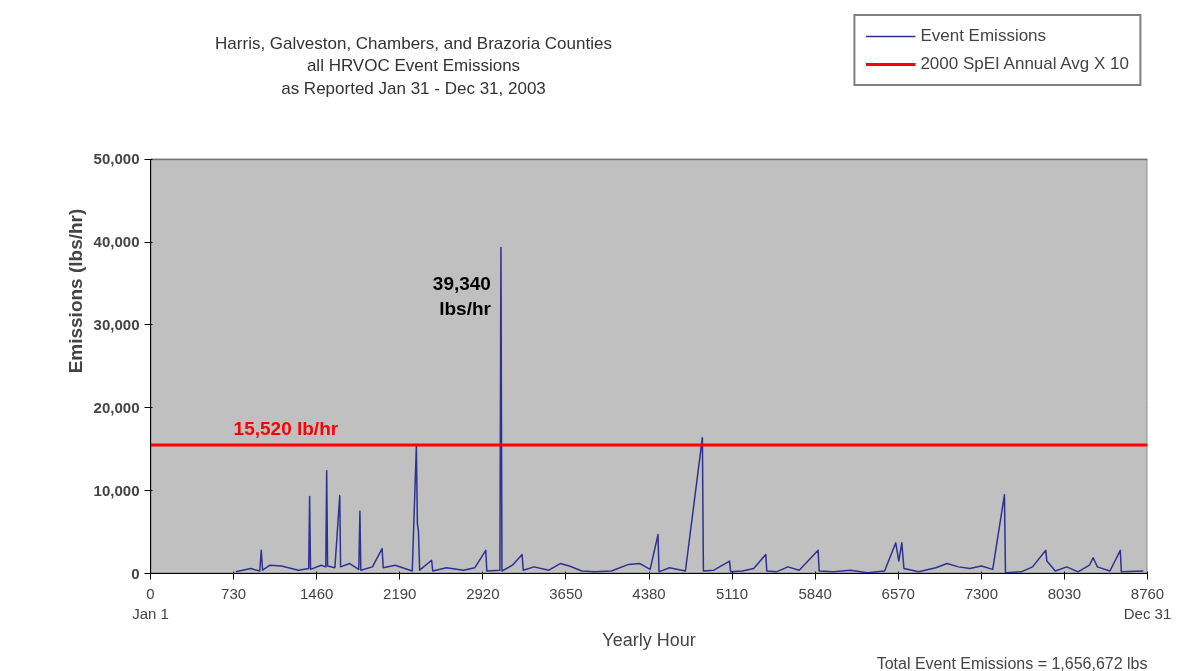 Image resolution: width=1181 pixels, height=671 pixels. Describe the element at coordinates (483, 593) in the screenshot. I see `x-tick-label: 2920` at that location.